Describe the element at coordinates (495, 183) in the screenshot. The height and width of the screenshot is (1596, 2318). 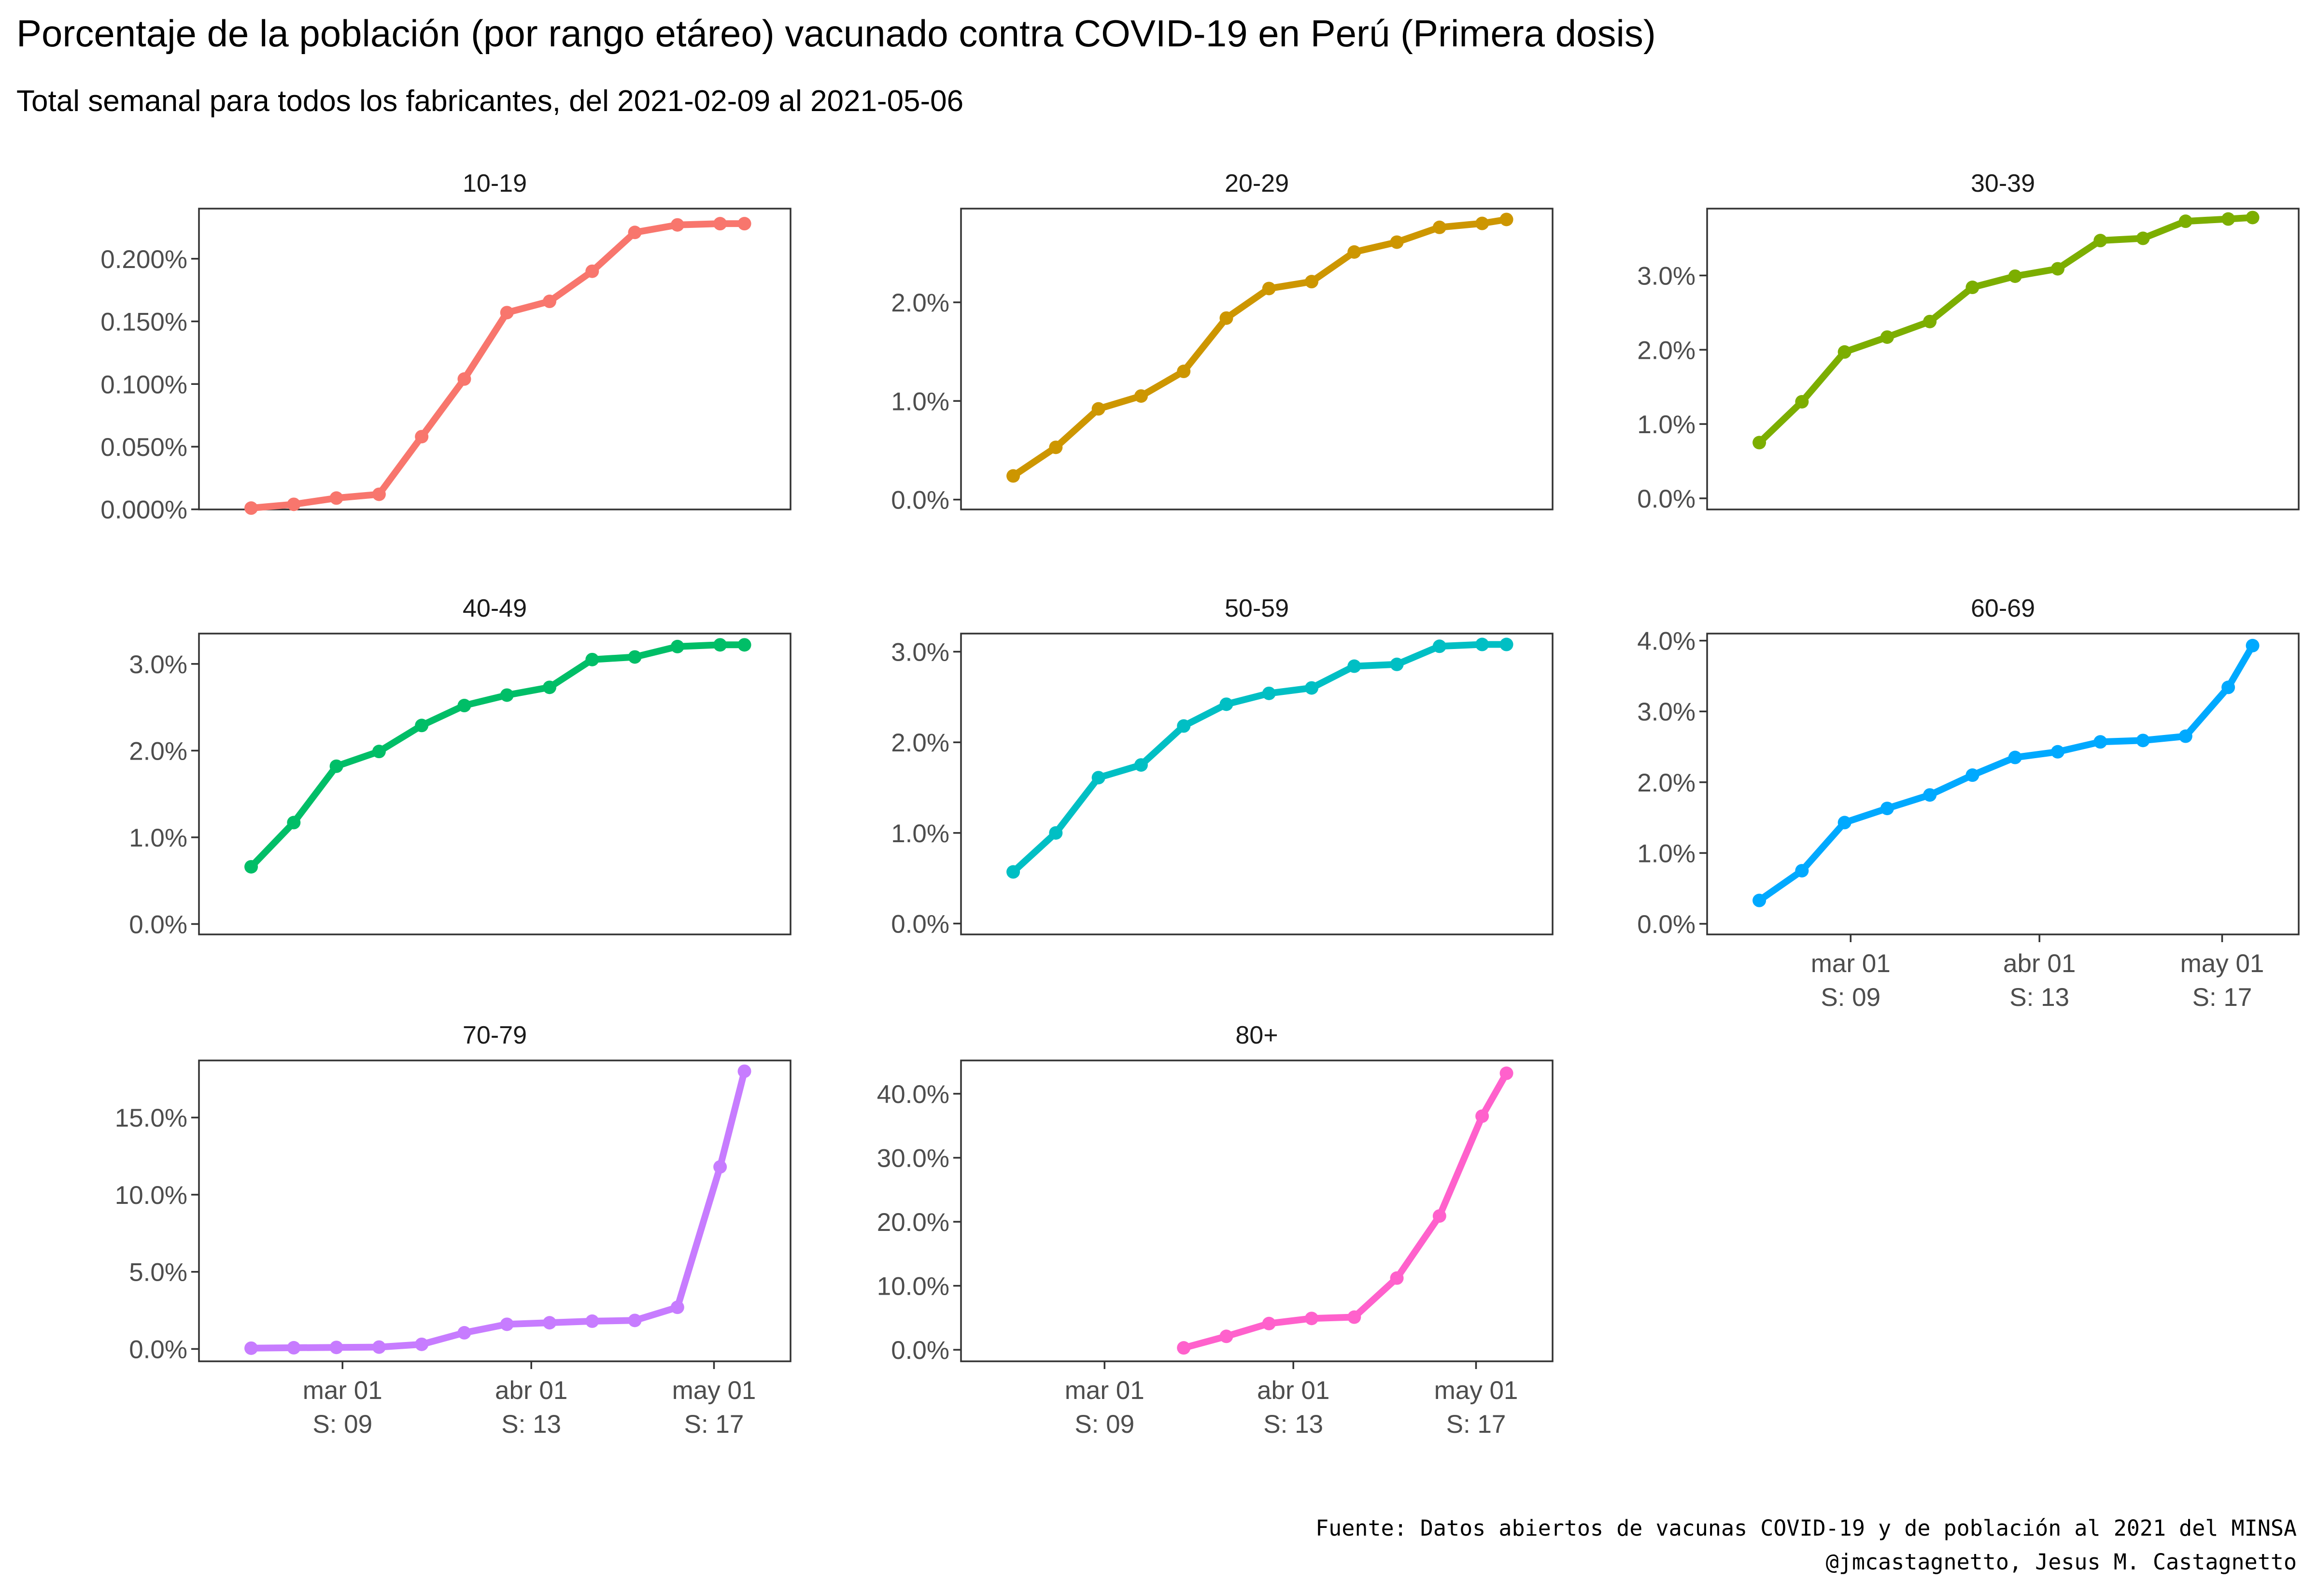
I see `panel-strip-label: 10-19` at that location.